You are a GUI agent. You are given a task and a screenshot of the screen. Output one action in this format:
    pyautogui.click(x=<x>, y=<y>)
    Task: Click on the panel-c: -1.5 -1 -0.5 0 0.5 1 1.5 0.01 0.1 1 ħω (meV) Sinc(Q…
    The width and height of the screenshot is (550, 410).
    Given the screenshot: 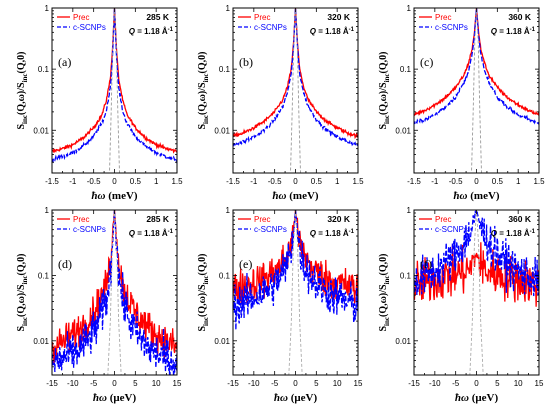 What is the action you would take?
    pyautogui.click(x=461, y=103)
    